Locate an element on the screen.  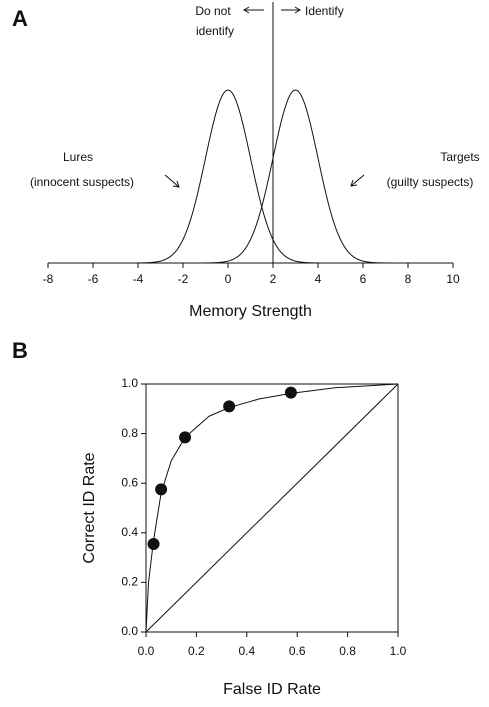
panel-label: B is located at coordinates (20, 350).